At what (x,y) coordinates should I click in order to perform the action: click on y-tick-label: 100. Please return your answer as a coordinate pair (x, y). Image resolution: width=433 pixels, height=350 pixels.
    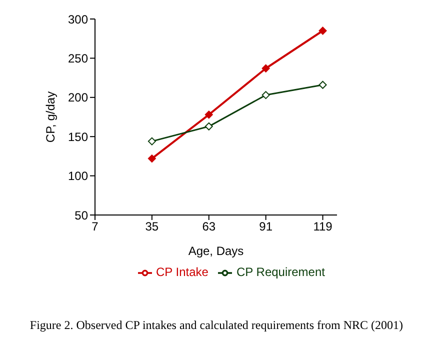
    Looking at the image, I should click on (78, 176).